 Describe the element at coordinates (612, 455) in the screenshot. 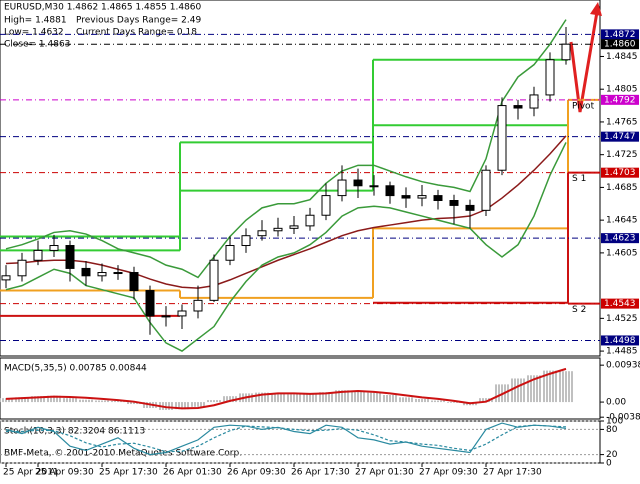

I see `y-tick-label: 20` at that location.